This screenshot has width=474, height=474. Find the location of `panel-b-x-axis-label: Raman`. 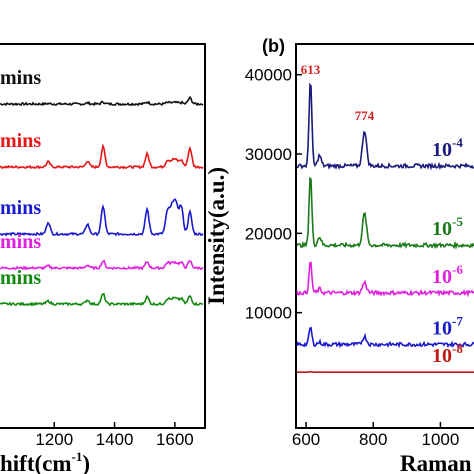

panel-b-x-axis-label: Raman is located at coordinates (436, 462).